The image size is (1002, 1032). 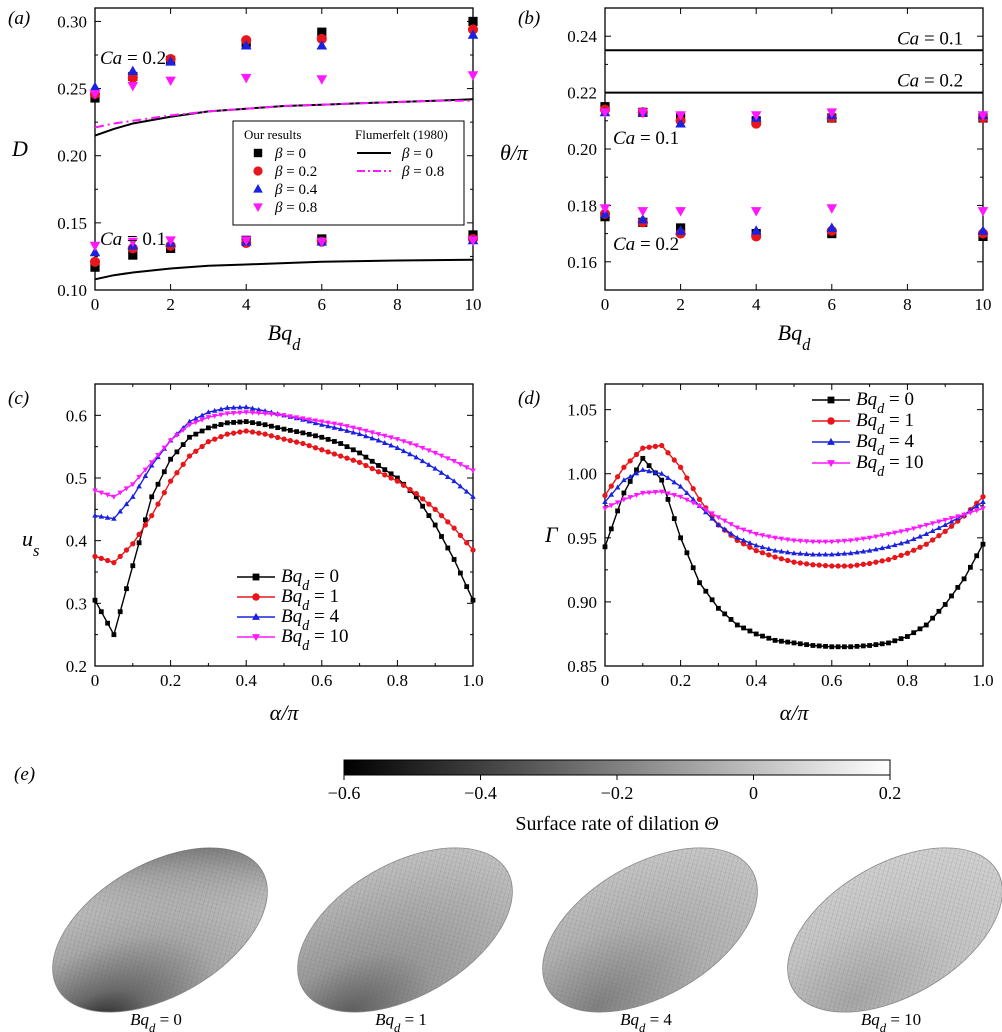 I want to click on colorbar-gradient, so click(x=617, y=767).